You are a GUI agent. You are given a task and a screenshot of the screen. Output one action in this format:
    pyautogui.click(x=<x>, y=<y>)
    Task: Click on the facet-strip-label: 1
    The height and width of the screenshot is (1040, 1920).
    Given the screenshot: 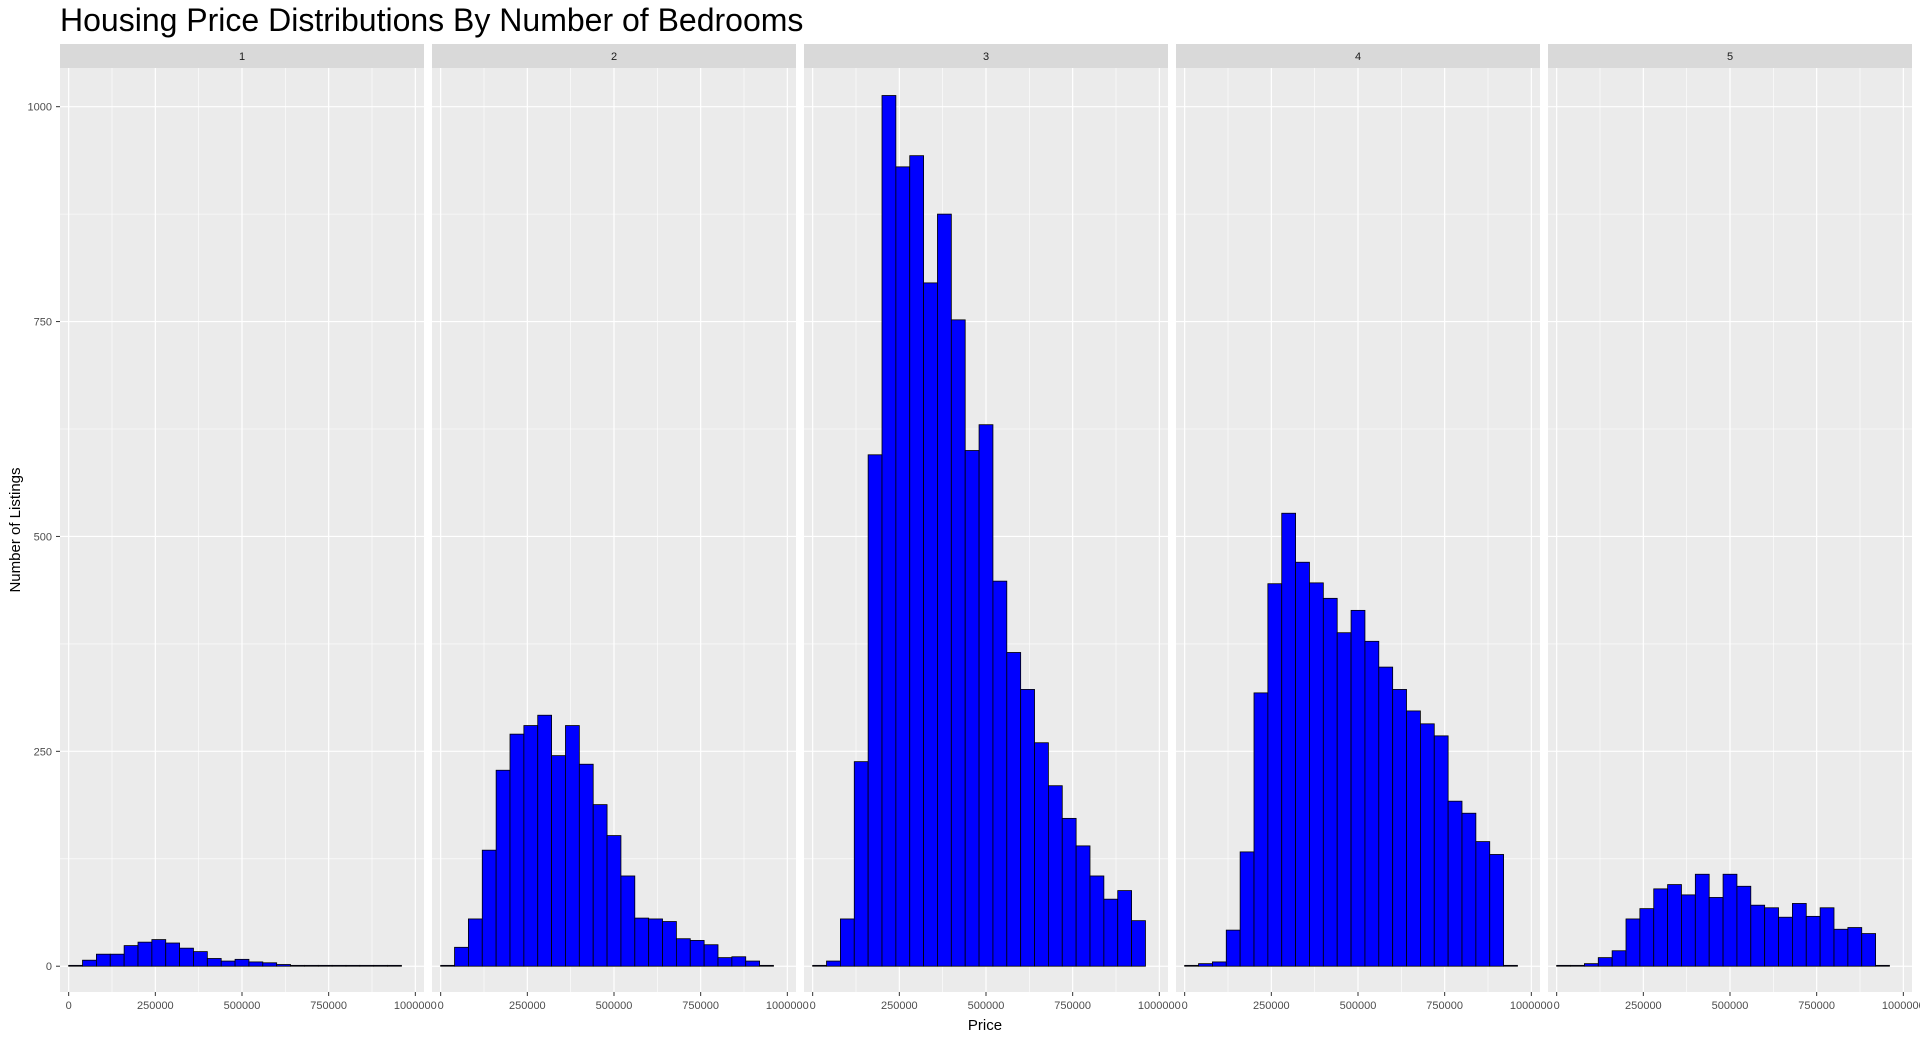 What is the action you would take?
    pyautogui.click(x=242, y=57)
    